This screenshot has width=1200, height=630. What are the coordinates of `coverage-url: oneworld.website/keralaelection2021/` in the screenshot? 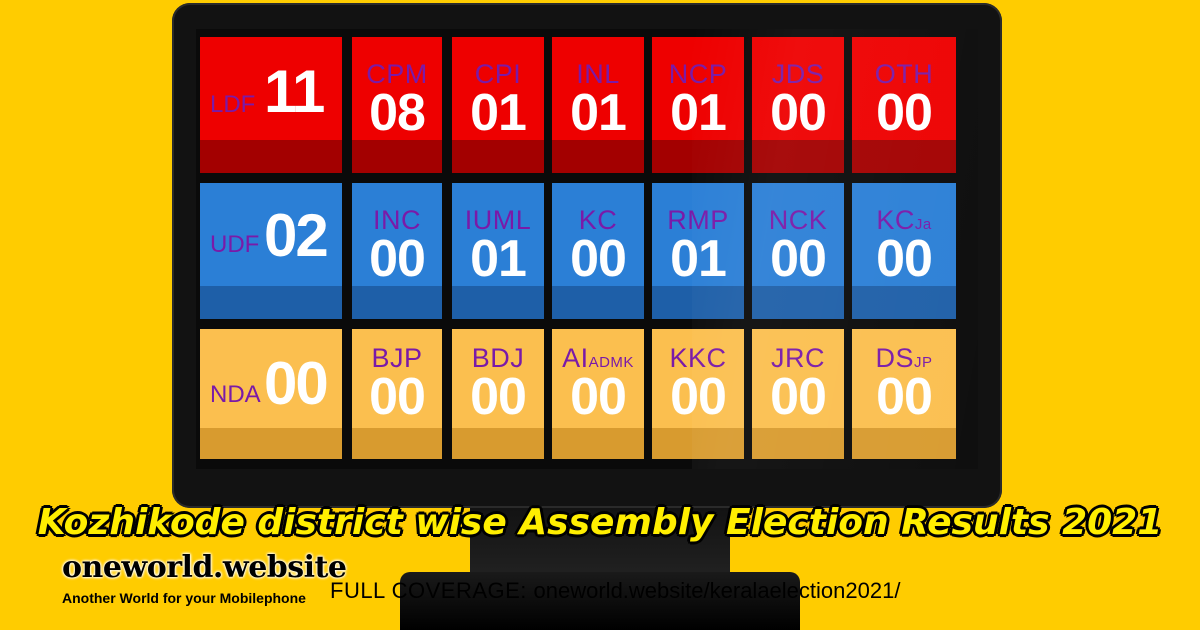 It's located at (717, 590).